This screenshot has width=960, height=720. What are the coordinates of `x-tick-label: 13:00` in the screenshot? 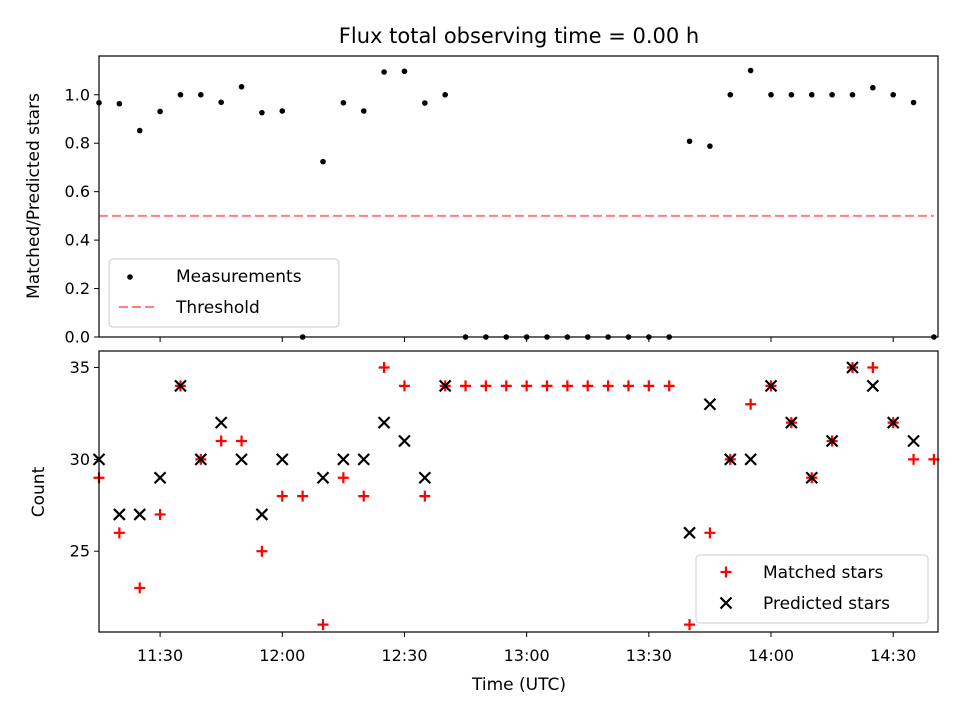 It's located at (527, 655).